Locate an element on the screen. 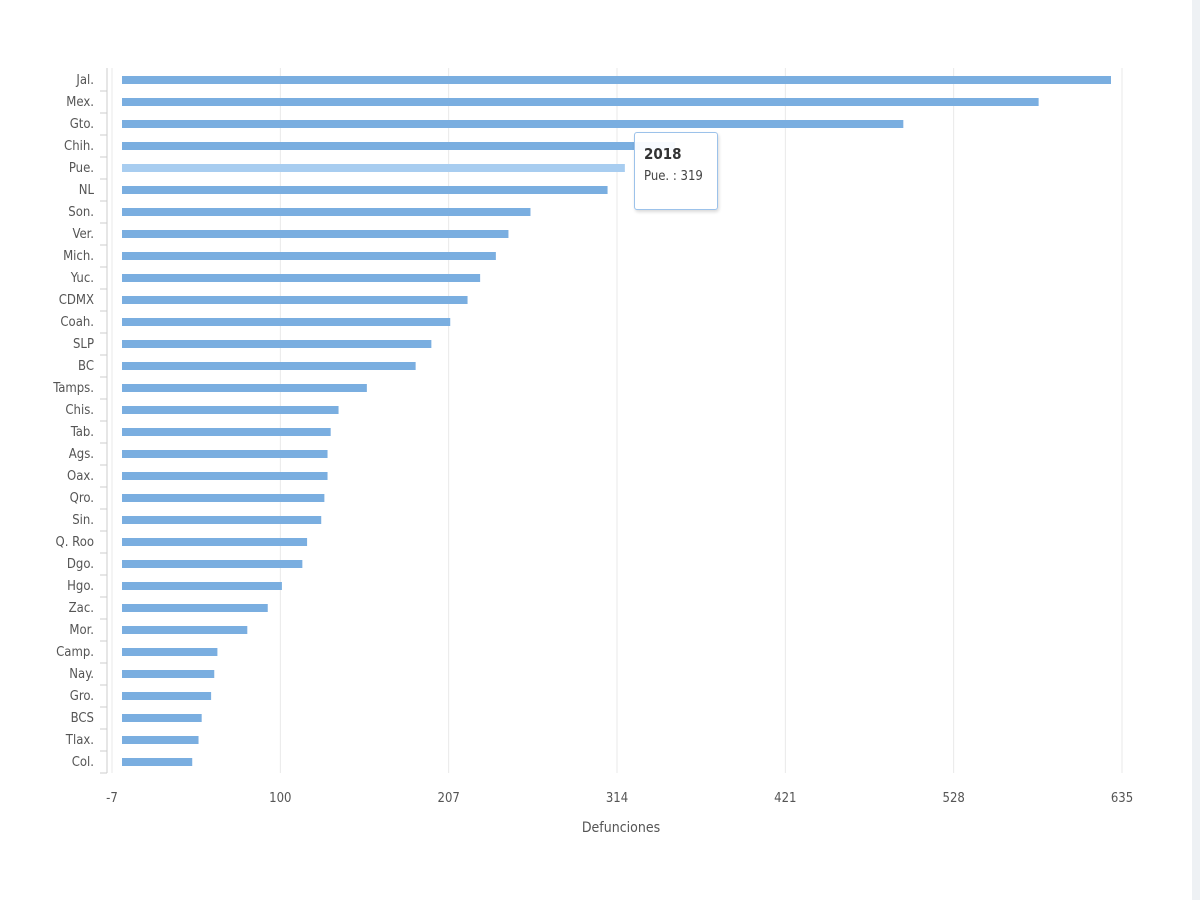 The width and height of the screenshot is (1200, 900). bar-pue is located at coordinates (373, 168).